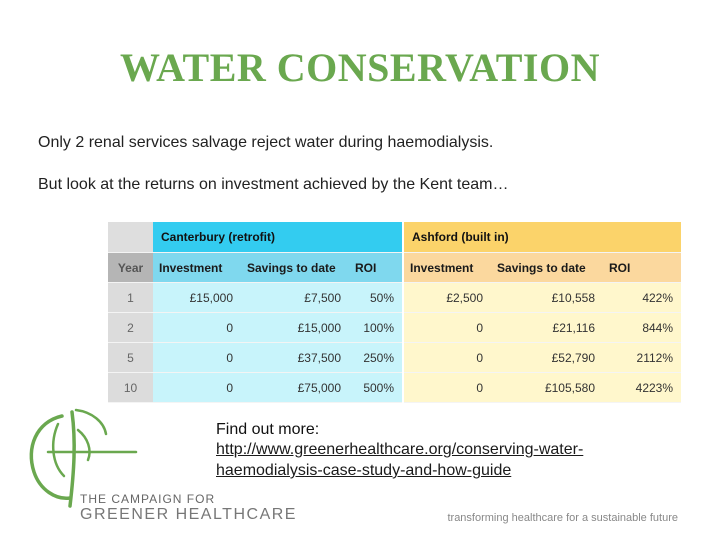 This screenshot has height=540, width=720. Describe the element at coordinates (377, 387) in the screenshot. I see `cell-canterbury-roi: 500%` at that location.